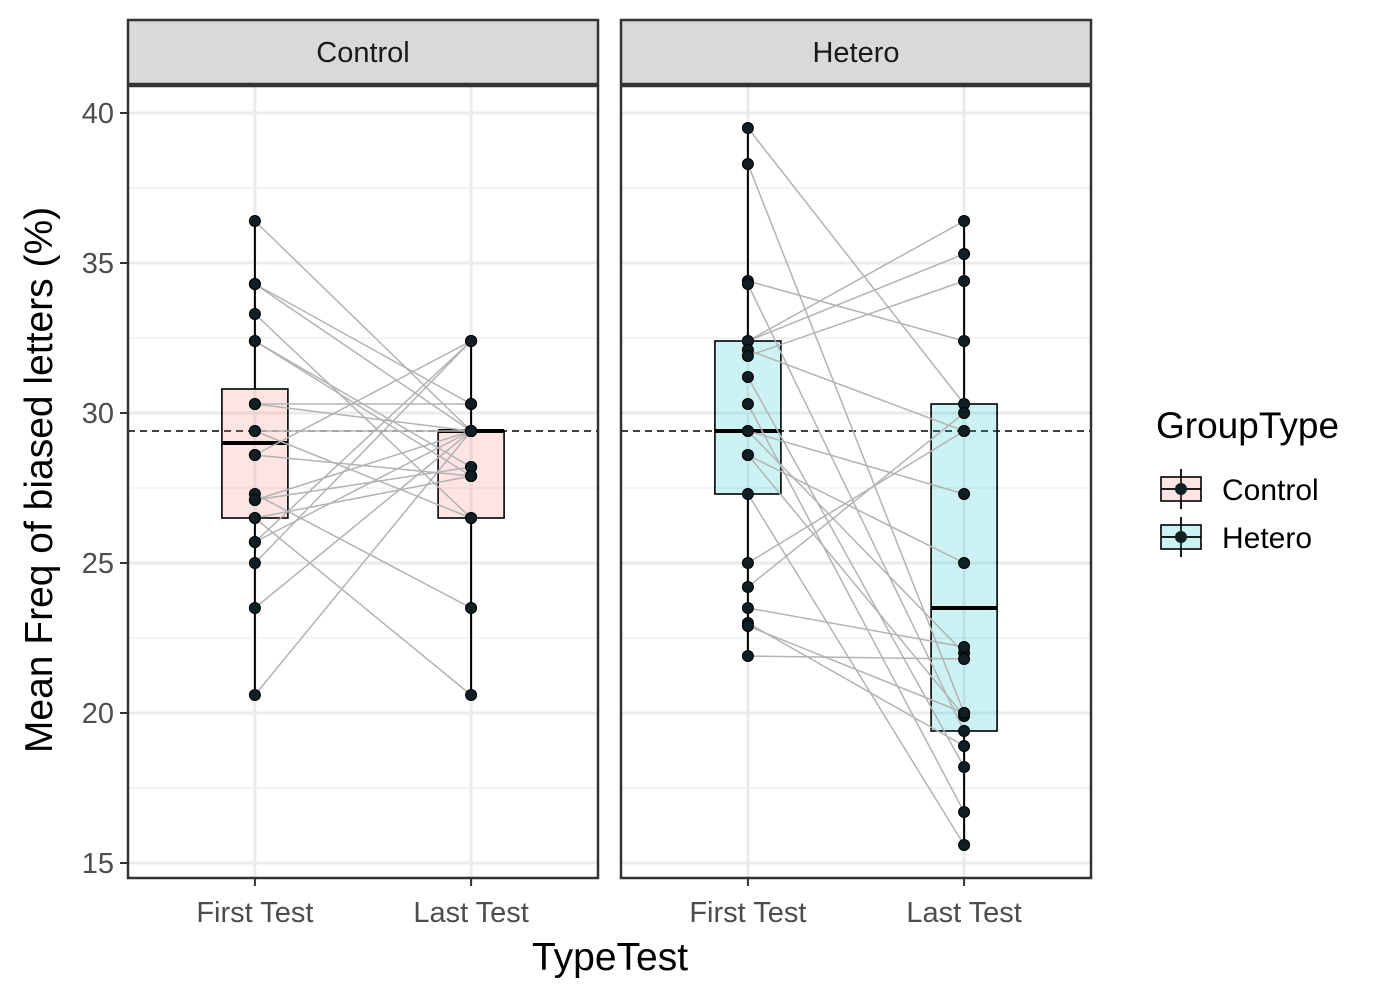 Image resolution: width=1400 pixels, height=1000 pixels. Describe the element at coordinates (98, 864) in the screenshot. I see `y-tick-label: 15` at that location.